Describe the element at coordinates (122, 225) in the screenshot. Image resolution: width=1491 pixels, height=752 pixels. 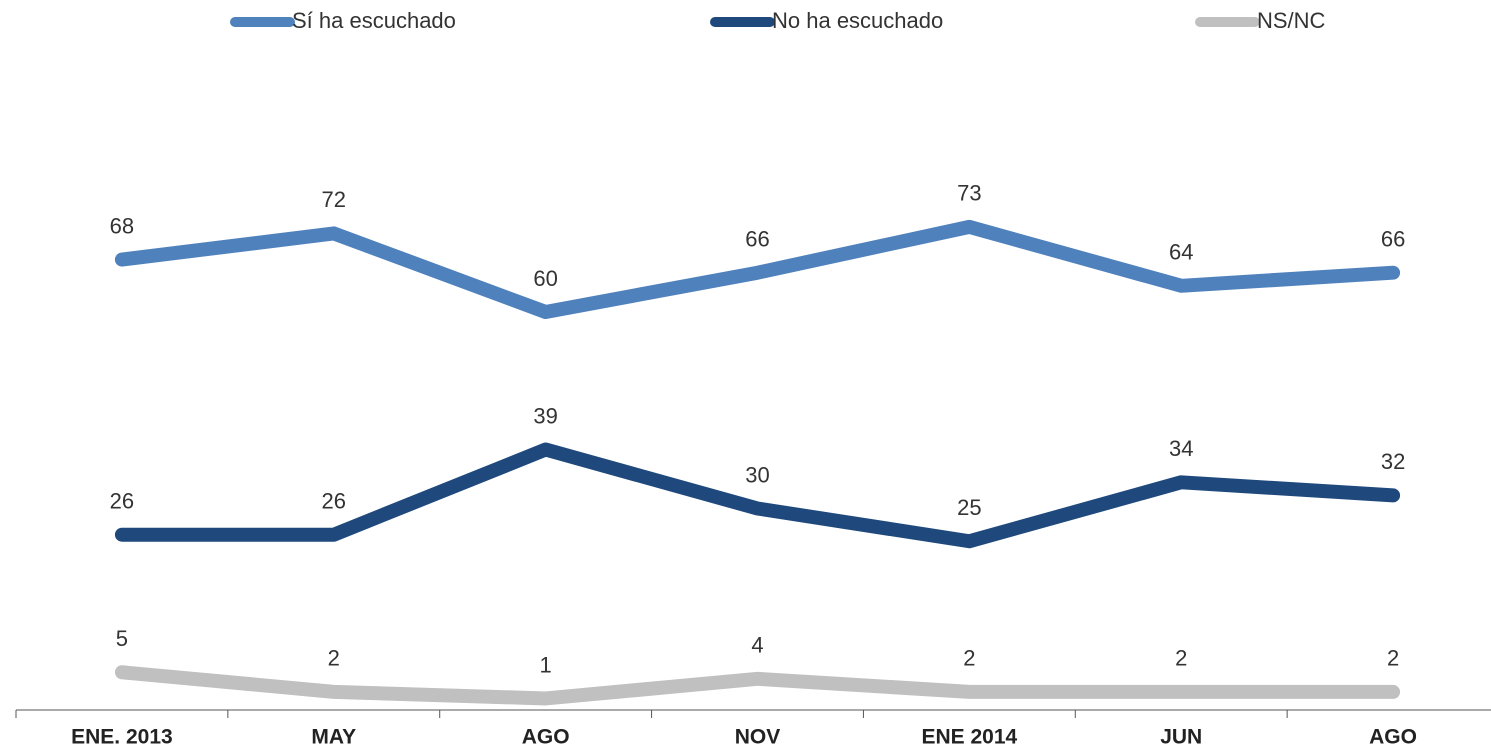
I see `data-label: 68` at that location.